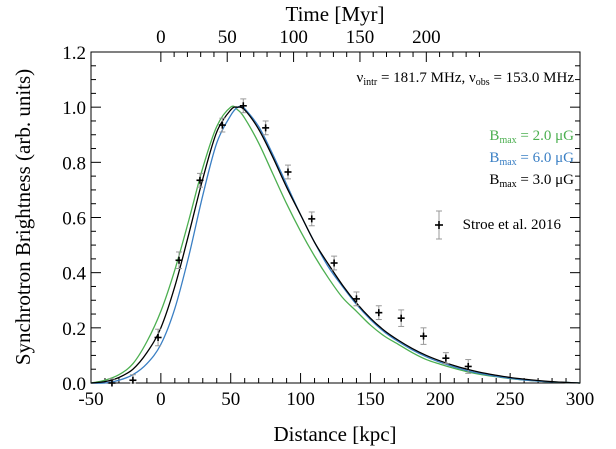  What do you see at coordinates (494, 180) in the screenshot?
I see `legend-entry-bmax-3-base: B` at bounding box center [494, 180].